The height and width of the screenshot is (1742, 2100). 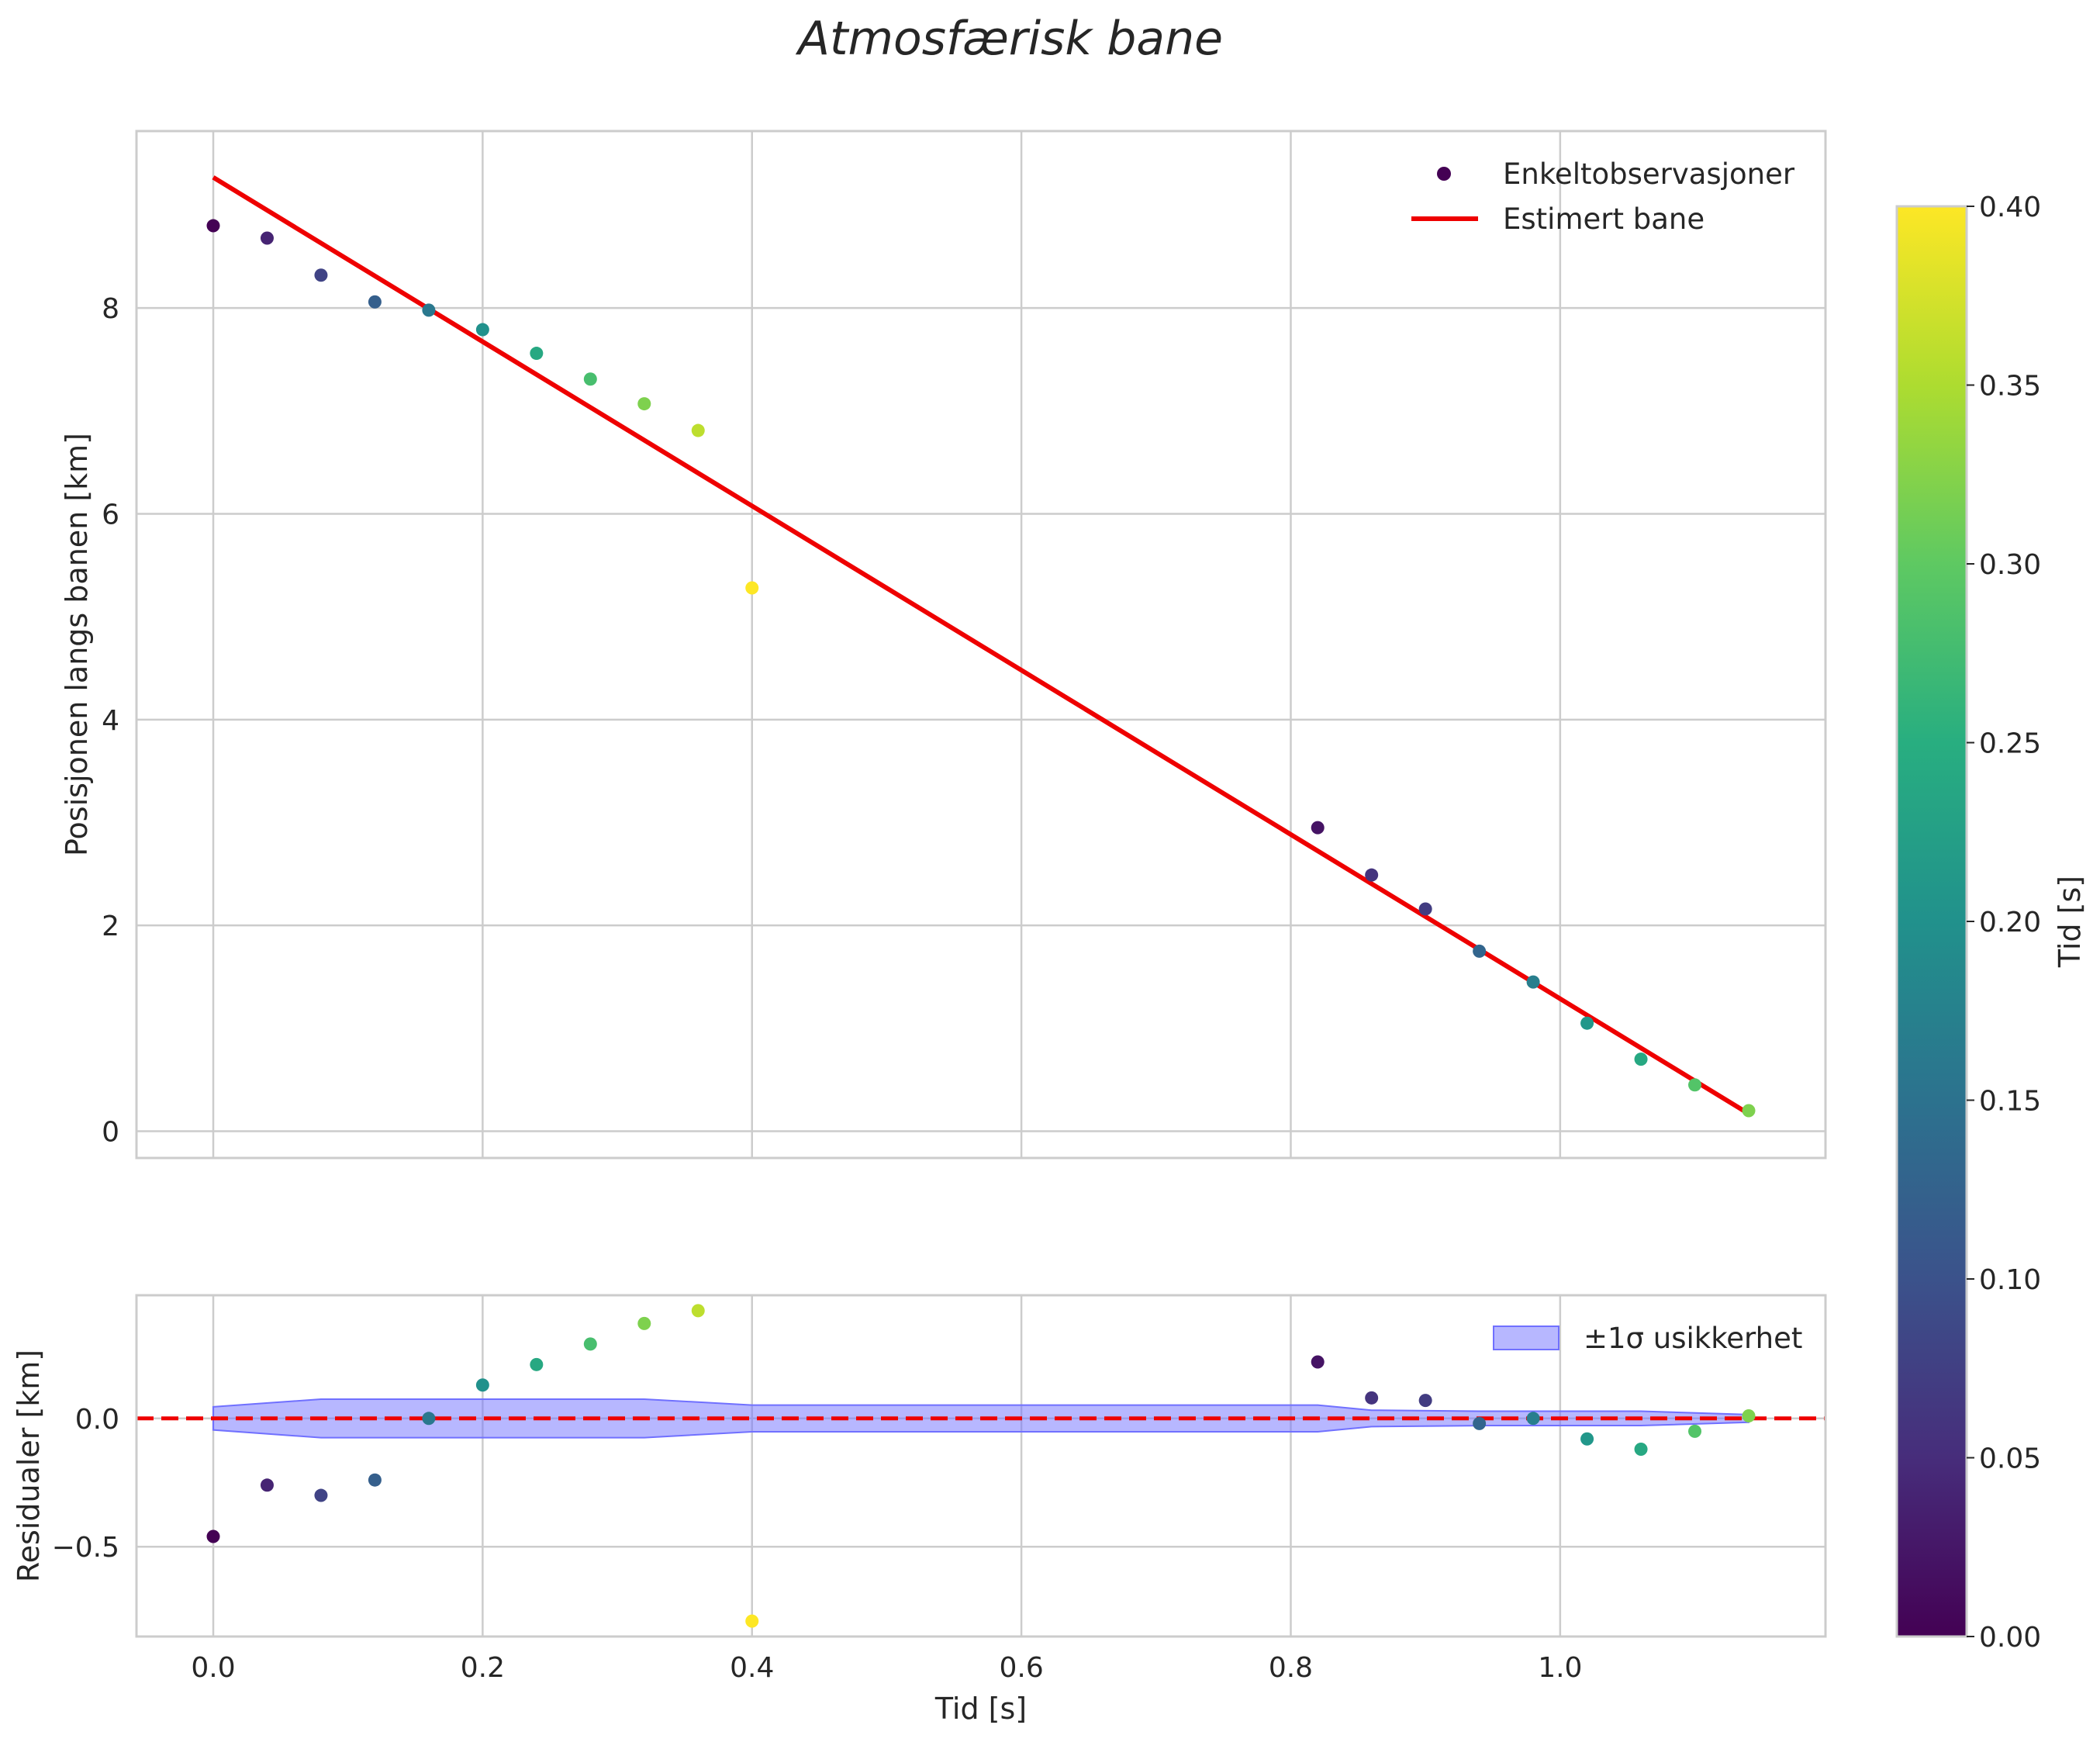 What do you see at coordinates (110, 515) in the screenshot?
I see `top-y-tick-label: 6` at bounding box center [110, 515].